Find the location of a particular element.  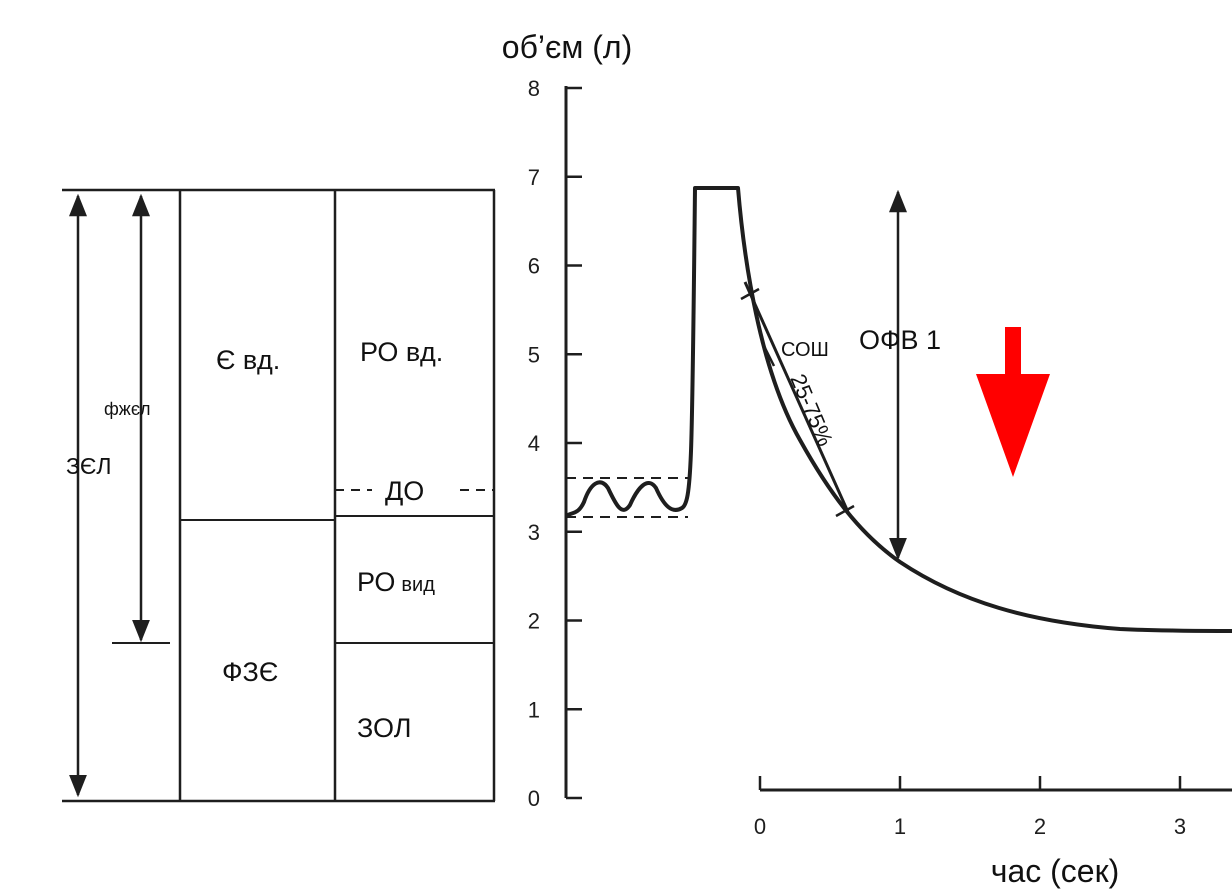

y-axis-label: об’єм (л) is located at coordinates (567, 47).